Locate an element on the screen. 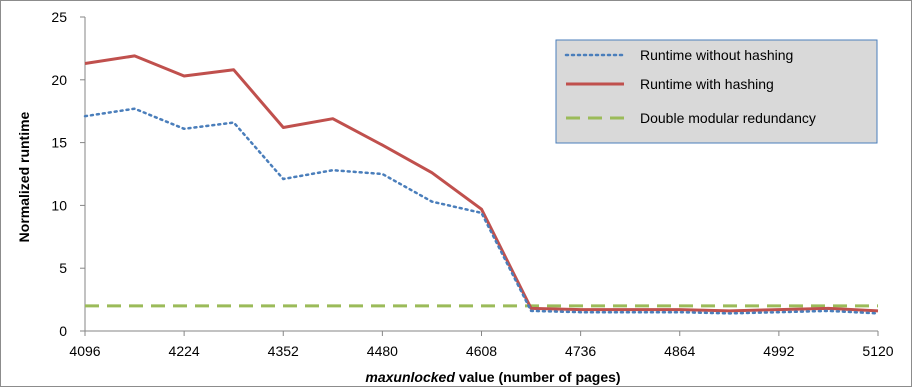  legend-label-2: Runtime with hashing is located at coordinates (707, 84).